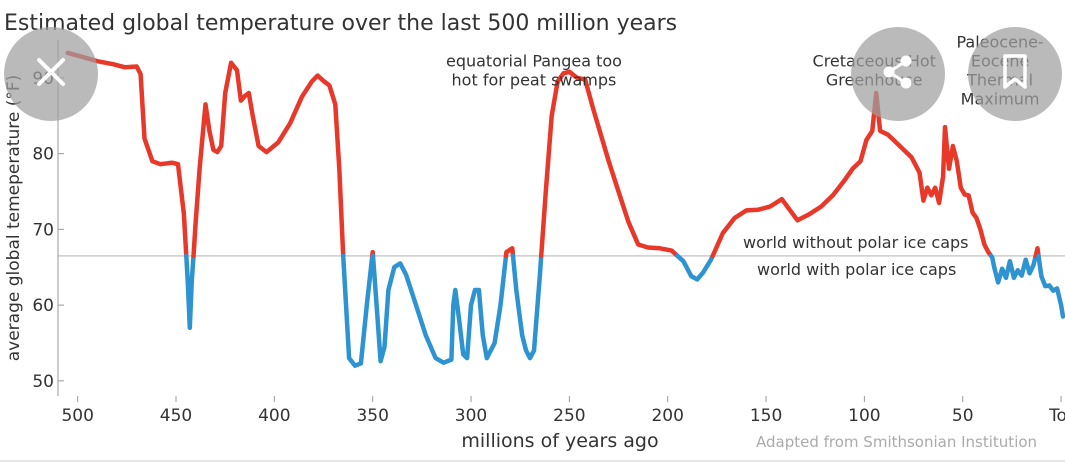 This screenshot has width=1065, height=472. What do you see at coordinates (372, 416) in the screenshot?
I see `x-tick-label: 350` at bounding box center [372, 416].